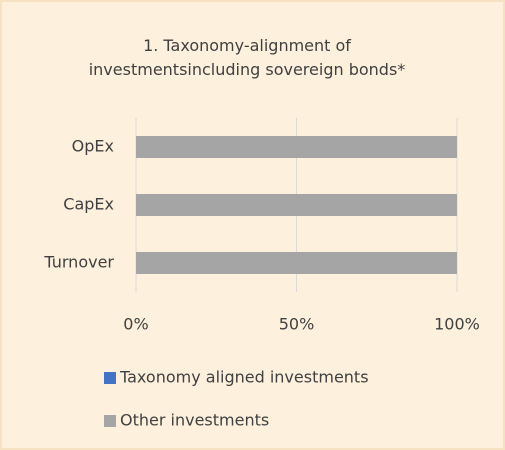 The height and width of the screenshot is (450, 505). What do you see at coordinates (244, 377) in the screenshot?
I see `legend-label: Taxonomy aligned investments` at bounding box center [244, 377].